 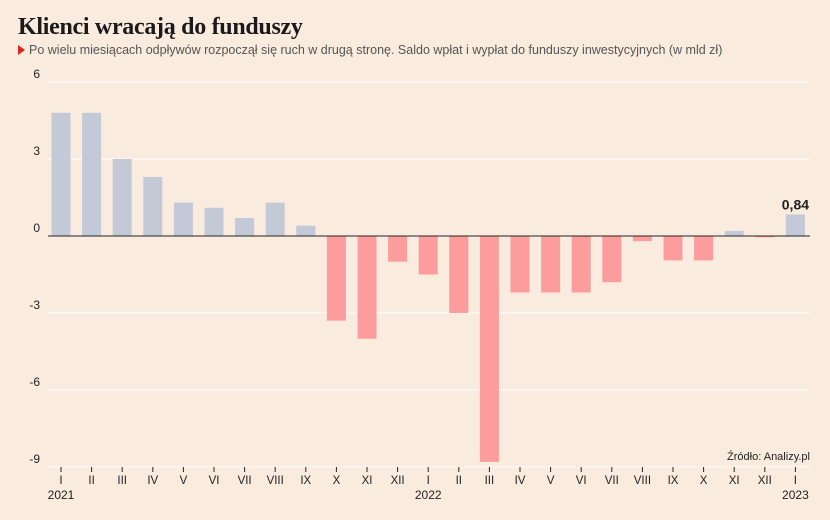 What do you see at coordinates (160, 27) in the screenshot?
I see `chart-title: Klienci wracają do funduszy` at bounding box center [160, 27].